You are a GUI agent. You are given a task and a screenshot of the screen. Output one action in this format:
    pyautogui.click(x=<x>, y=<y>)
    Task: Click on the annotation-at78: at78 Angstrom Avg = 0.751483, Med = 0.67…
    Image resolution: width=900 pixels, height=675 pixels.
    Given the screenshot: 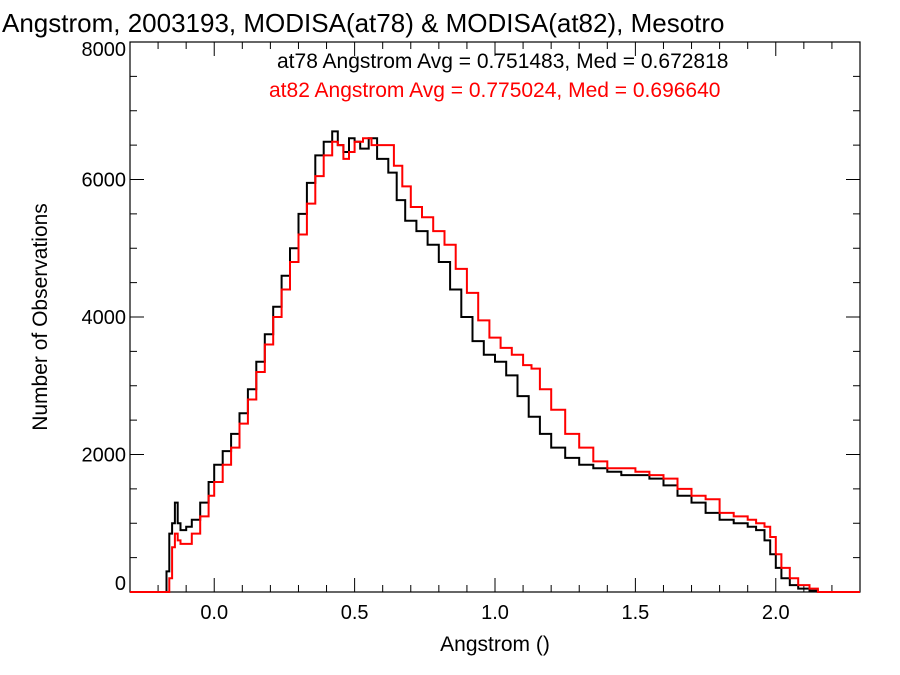 What is the action you would take?
    pyautogui.click(x=502, y=61)
    